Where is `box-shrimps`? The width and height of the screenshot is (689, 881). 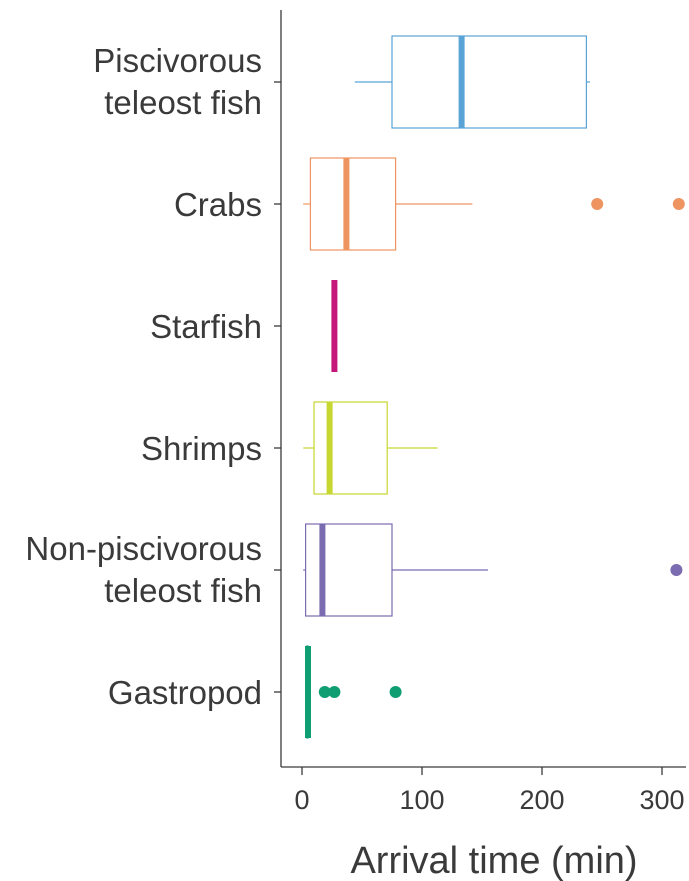
box-shrimps is located at coordinates (370, 448).